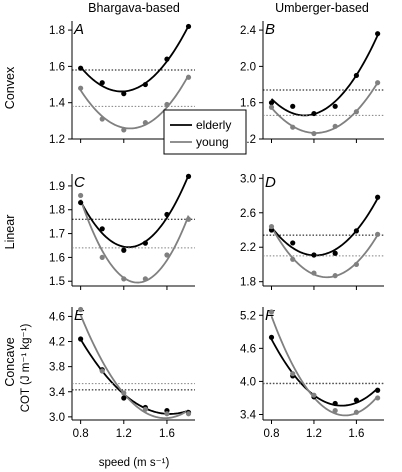  Describe the element at coordinates (312, 231) in the screenshot. I see `panel-d: 1.8 2.2 2.6 3.0 D` at that location.